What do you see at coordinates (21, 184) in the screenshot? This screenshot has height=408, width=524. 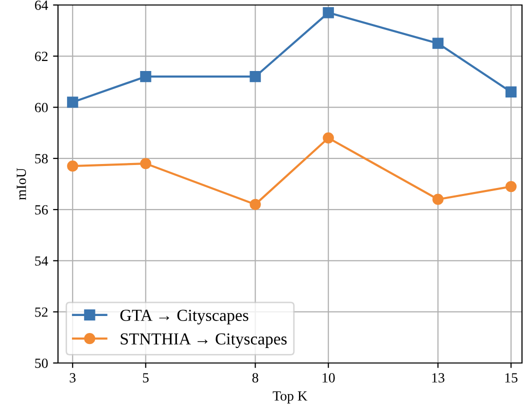 I see `y-axis-title: mIoU` at bounding box center [21, 184].